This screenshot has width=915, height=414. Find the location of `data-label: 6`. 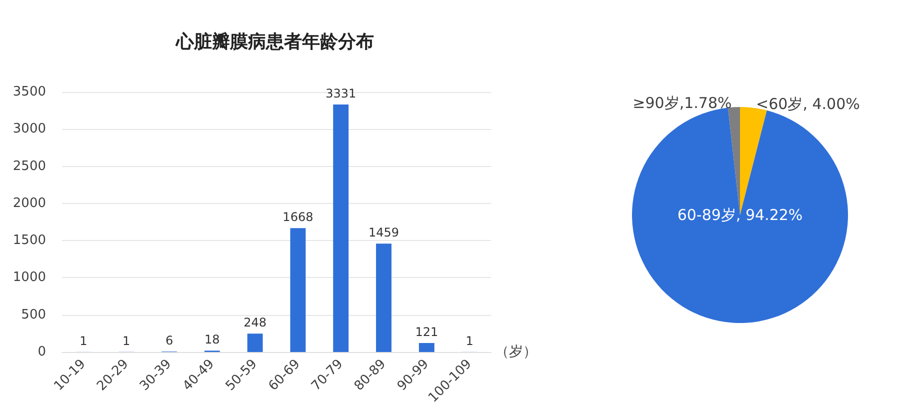

data-label: 6 is located at coordinates (169, 341).